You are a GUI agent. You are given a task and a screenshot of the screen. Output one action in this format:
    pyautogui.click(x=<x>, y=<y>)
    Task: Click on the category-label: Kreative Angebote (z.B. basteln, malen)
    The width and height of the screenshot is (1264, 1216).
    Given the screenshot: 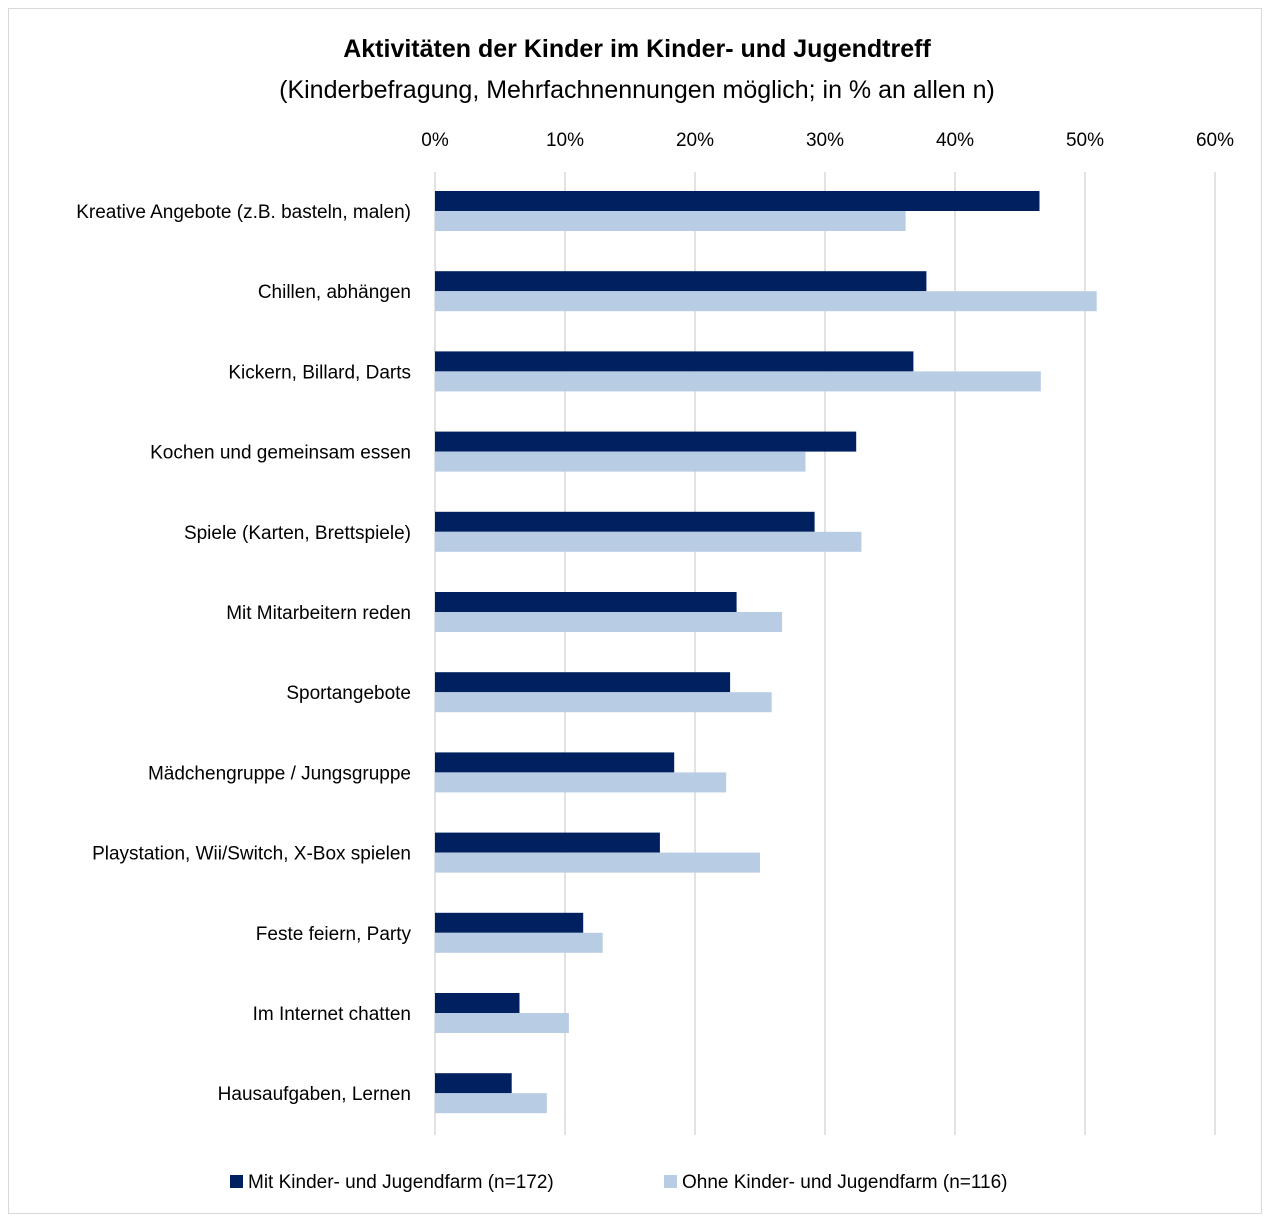 What is the action you would take?
    pyautogui.click(x=243, y=212)
    